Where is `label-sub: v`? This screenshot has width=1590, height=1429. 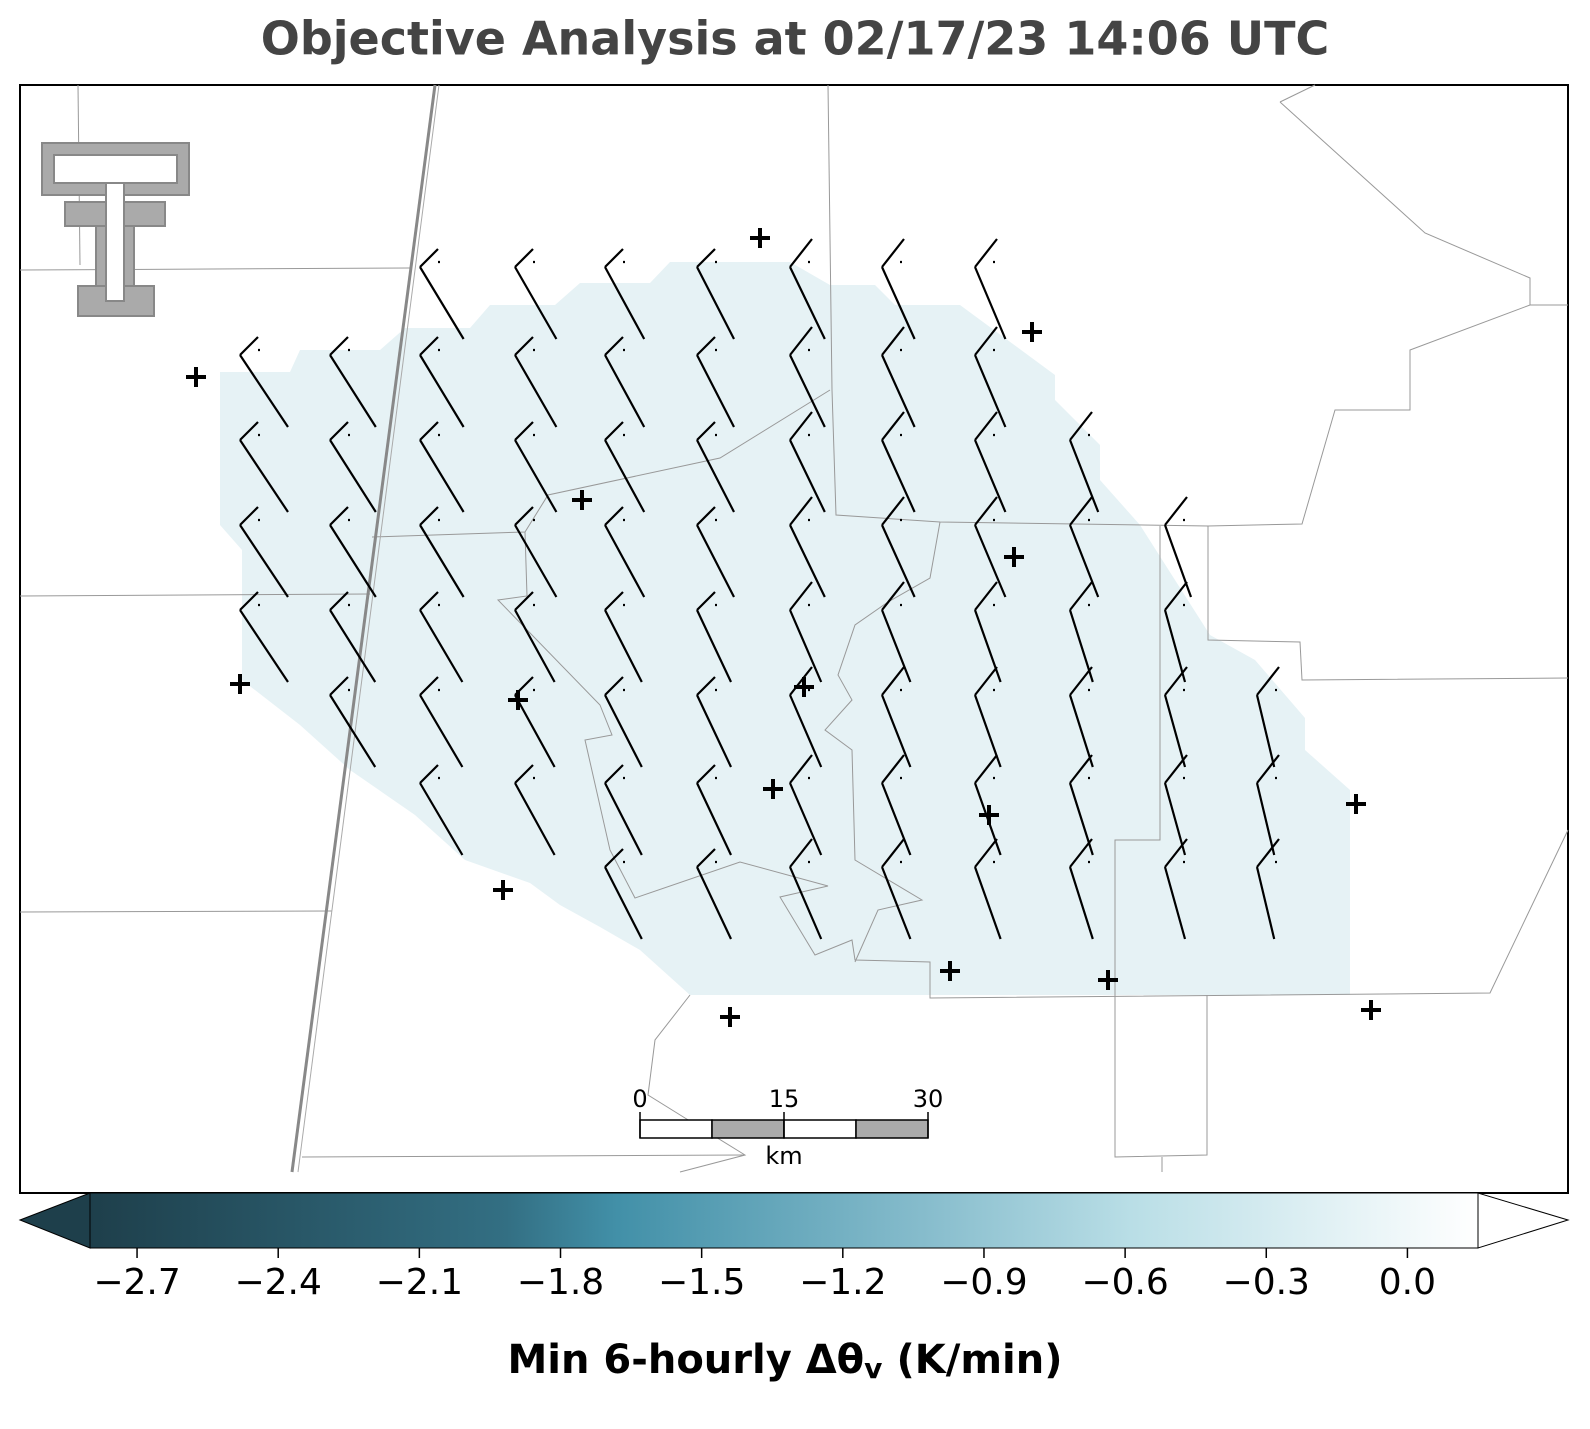
label-sub: v is located at coordinates (873, 1368).